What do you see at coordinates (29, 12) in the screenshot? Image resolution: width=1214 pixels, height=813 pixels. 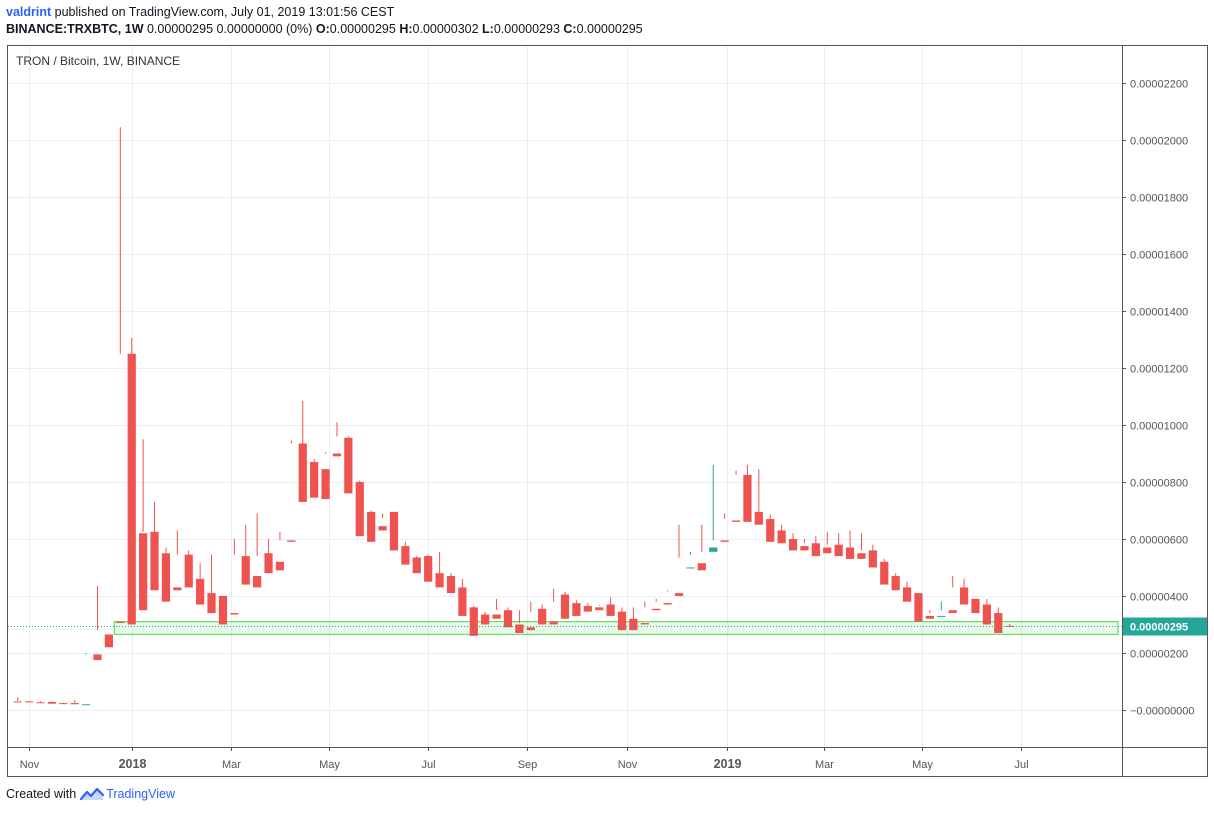 I see `author-link: valdrint` at bounding box center [29, 12].